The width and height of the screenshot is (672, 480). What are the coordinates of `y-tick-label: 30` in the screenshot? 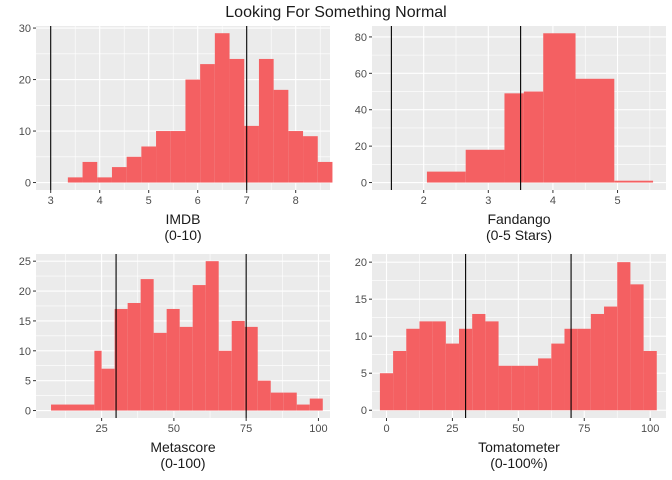 It's located at (25, 29).